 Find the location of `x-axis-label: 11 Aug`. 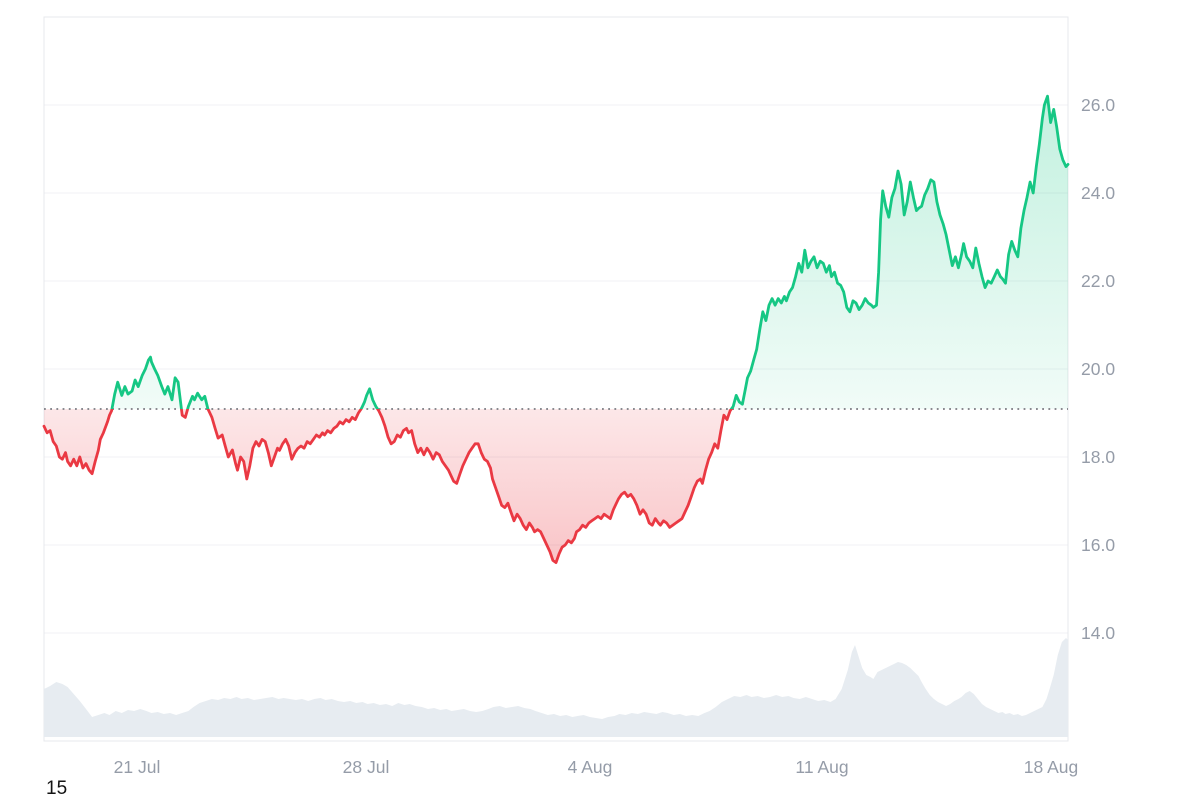

x-axis-label: 11 Aug is located at coordinates (822, 767).